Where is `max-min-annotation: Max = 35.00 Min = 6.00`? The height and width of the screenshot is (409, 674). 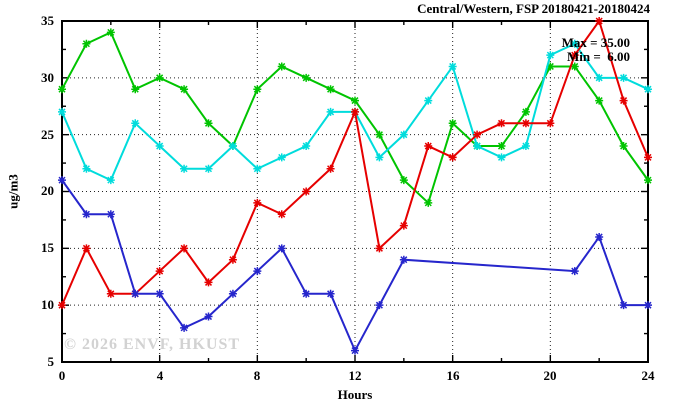 max-min-annotation: Max = 35.00 Min = 6.00 is located at coordinates (596, 50).